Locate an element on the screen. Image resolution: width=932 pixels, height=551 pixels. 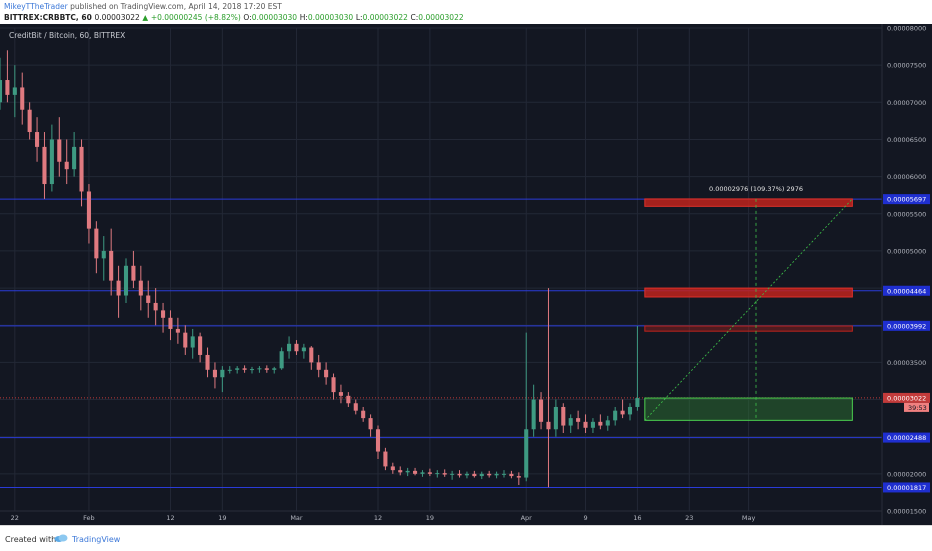
y-tick-label: 0.00005500 is located at coordinates (906, 214).